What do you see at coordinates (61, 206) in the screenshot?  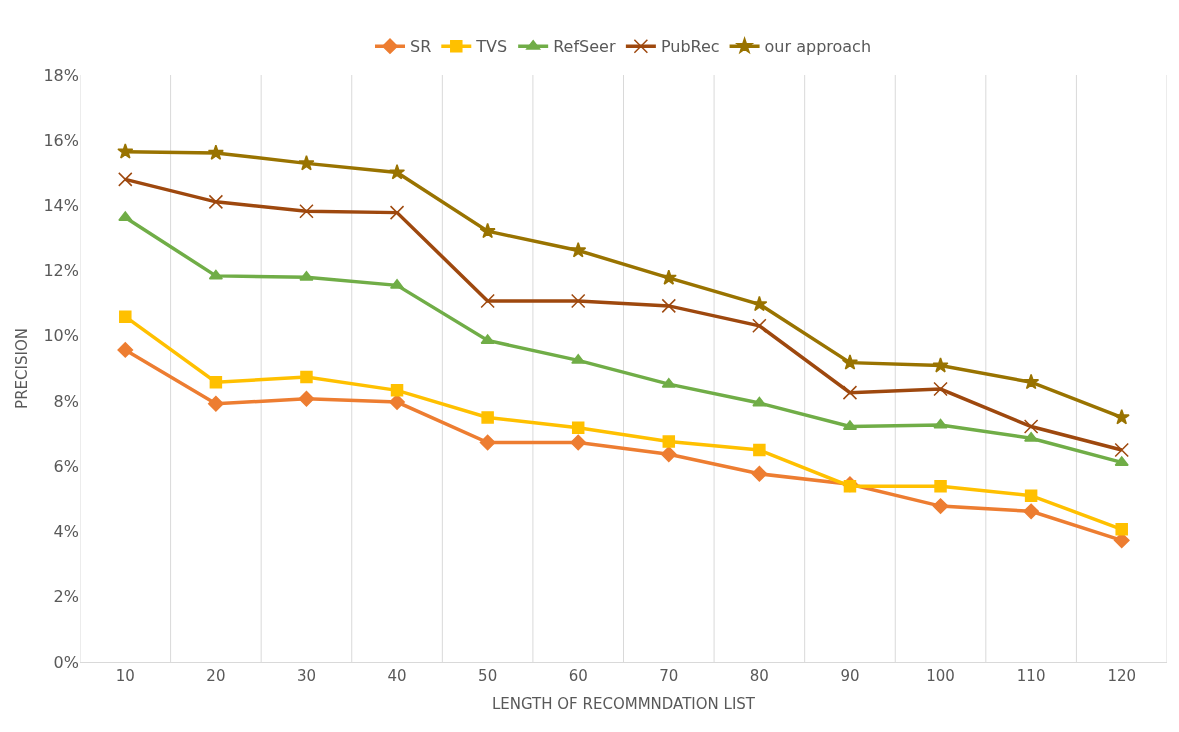 I see `y-tick-label: 14%` at bounding box center [61, 206].